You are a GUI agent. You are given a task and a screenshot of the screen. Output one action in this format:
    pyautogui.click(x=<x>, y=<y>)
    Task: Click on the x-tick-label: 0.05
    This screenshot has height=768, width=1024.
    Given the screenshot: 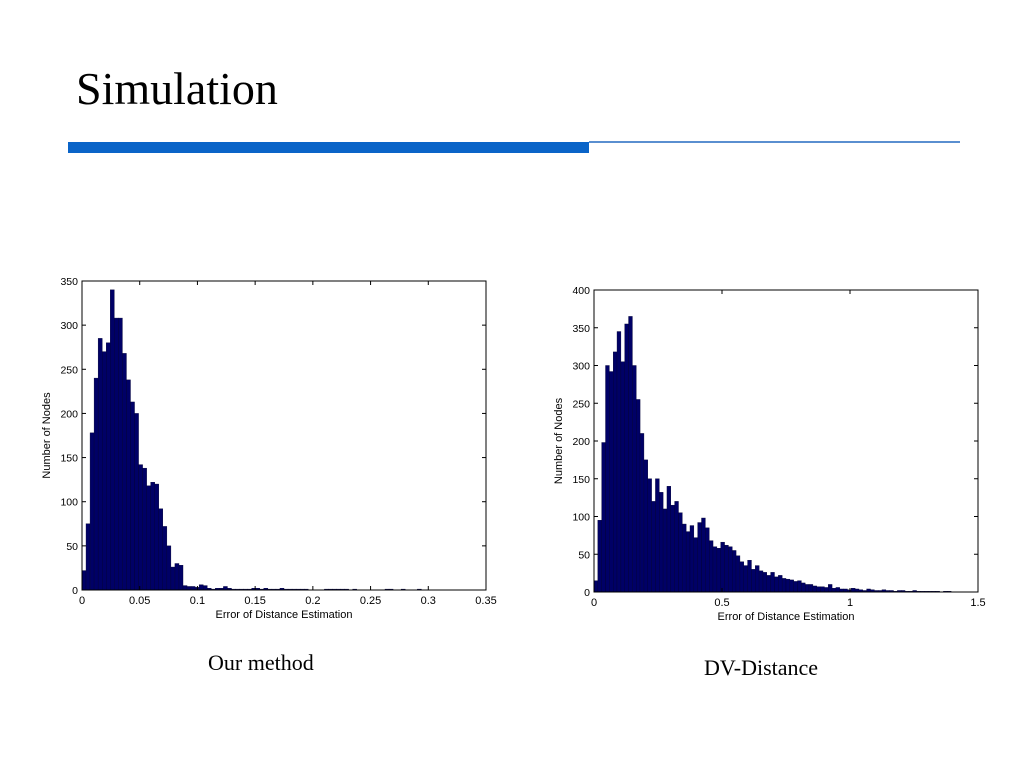 What is the action you would take?
    pyautogui.click(x=139, y=601)
    